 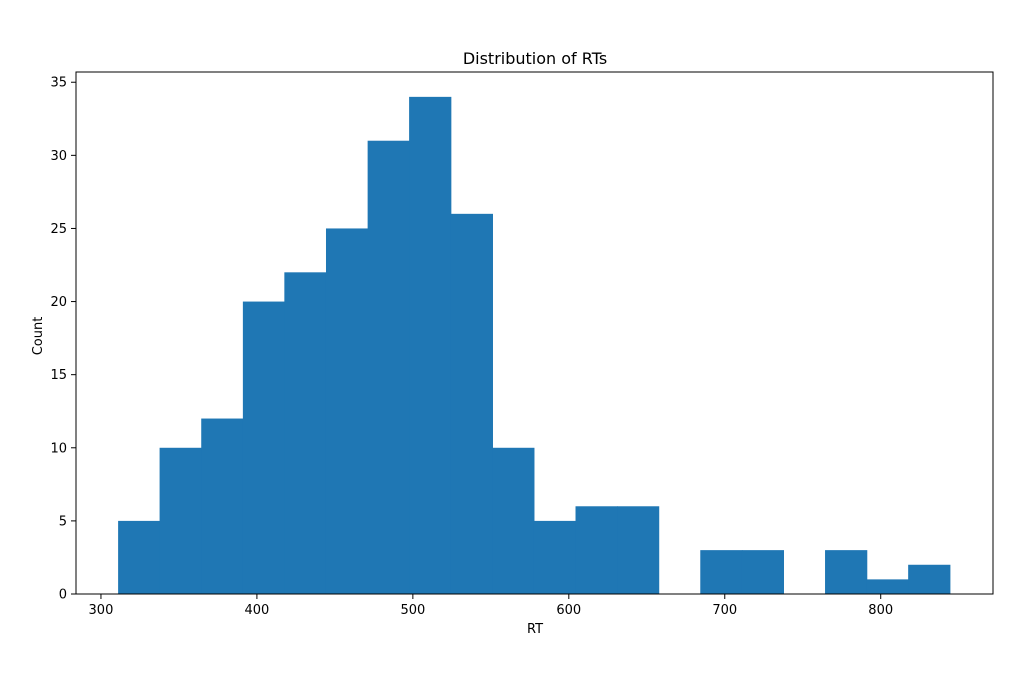 What do you see at coordinates (38, 336) in the screenshot?
I see `y-axis-label: Count` at bounding box center [38, 336].